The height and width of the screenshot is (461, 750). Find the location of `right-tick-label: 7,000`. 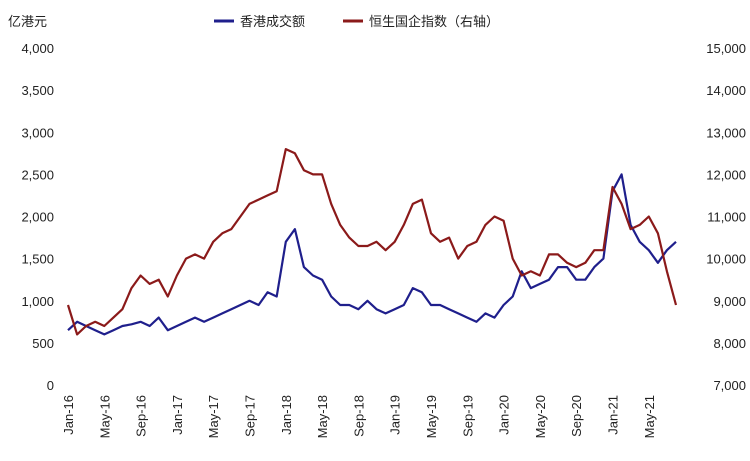

right-tick-label: 7,000 is located at coordinates (729, 385).